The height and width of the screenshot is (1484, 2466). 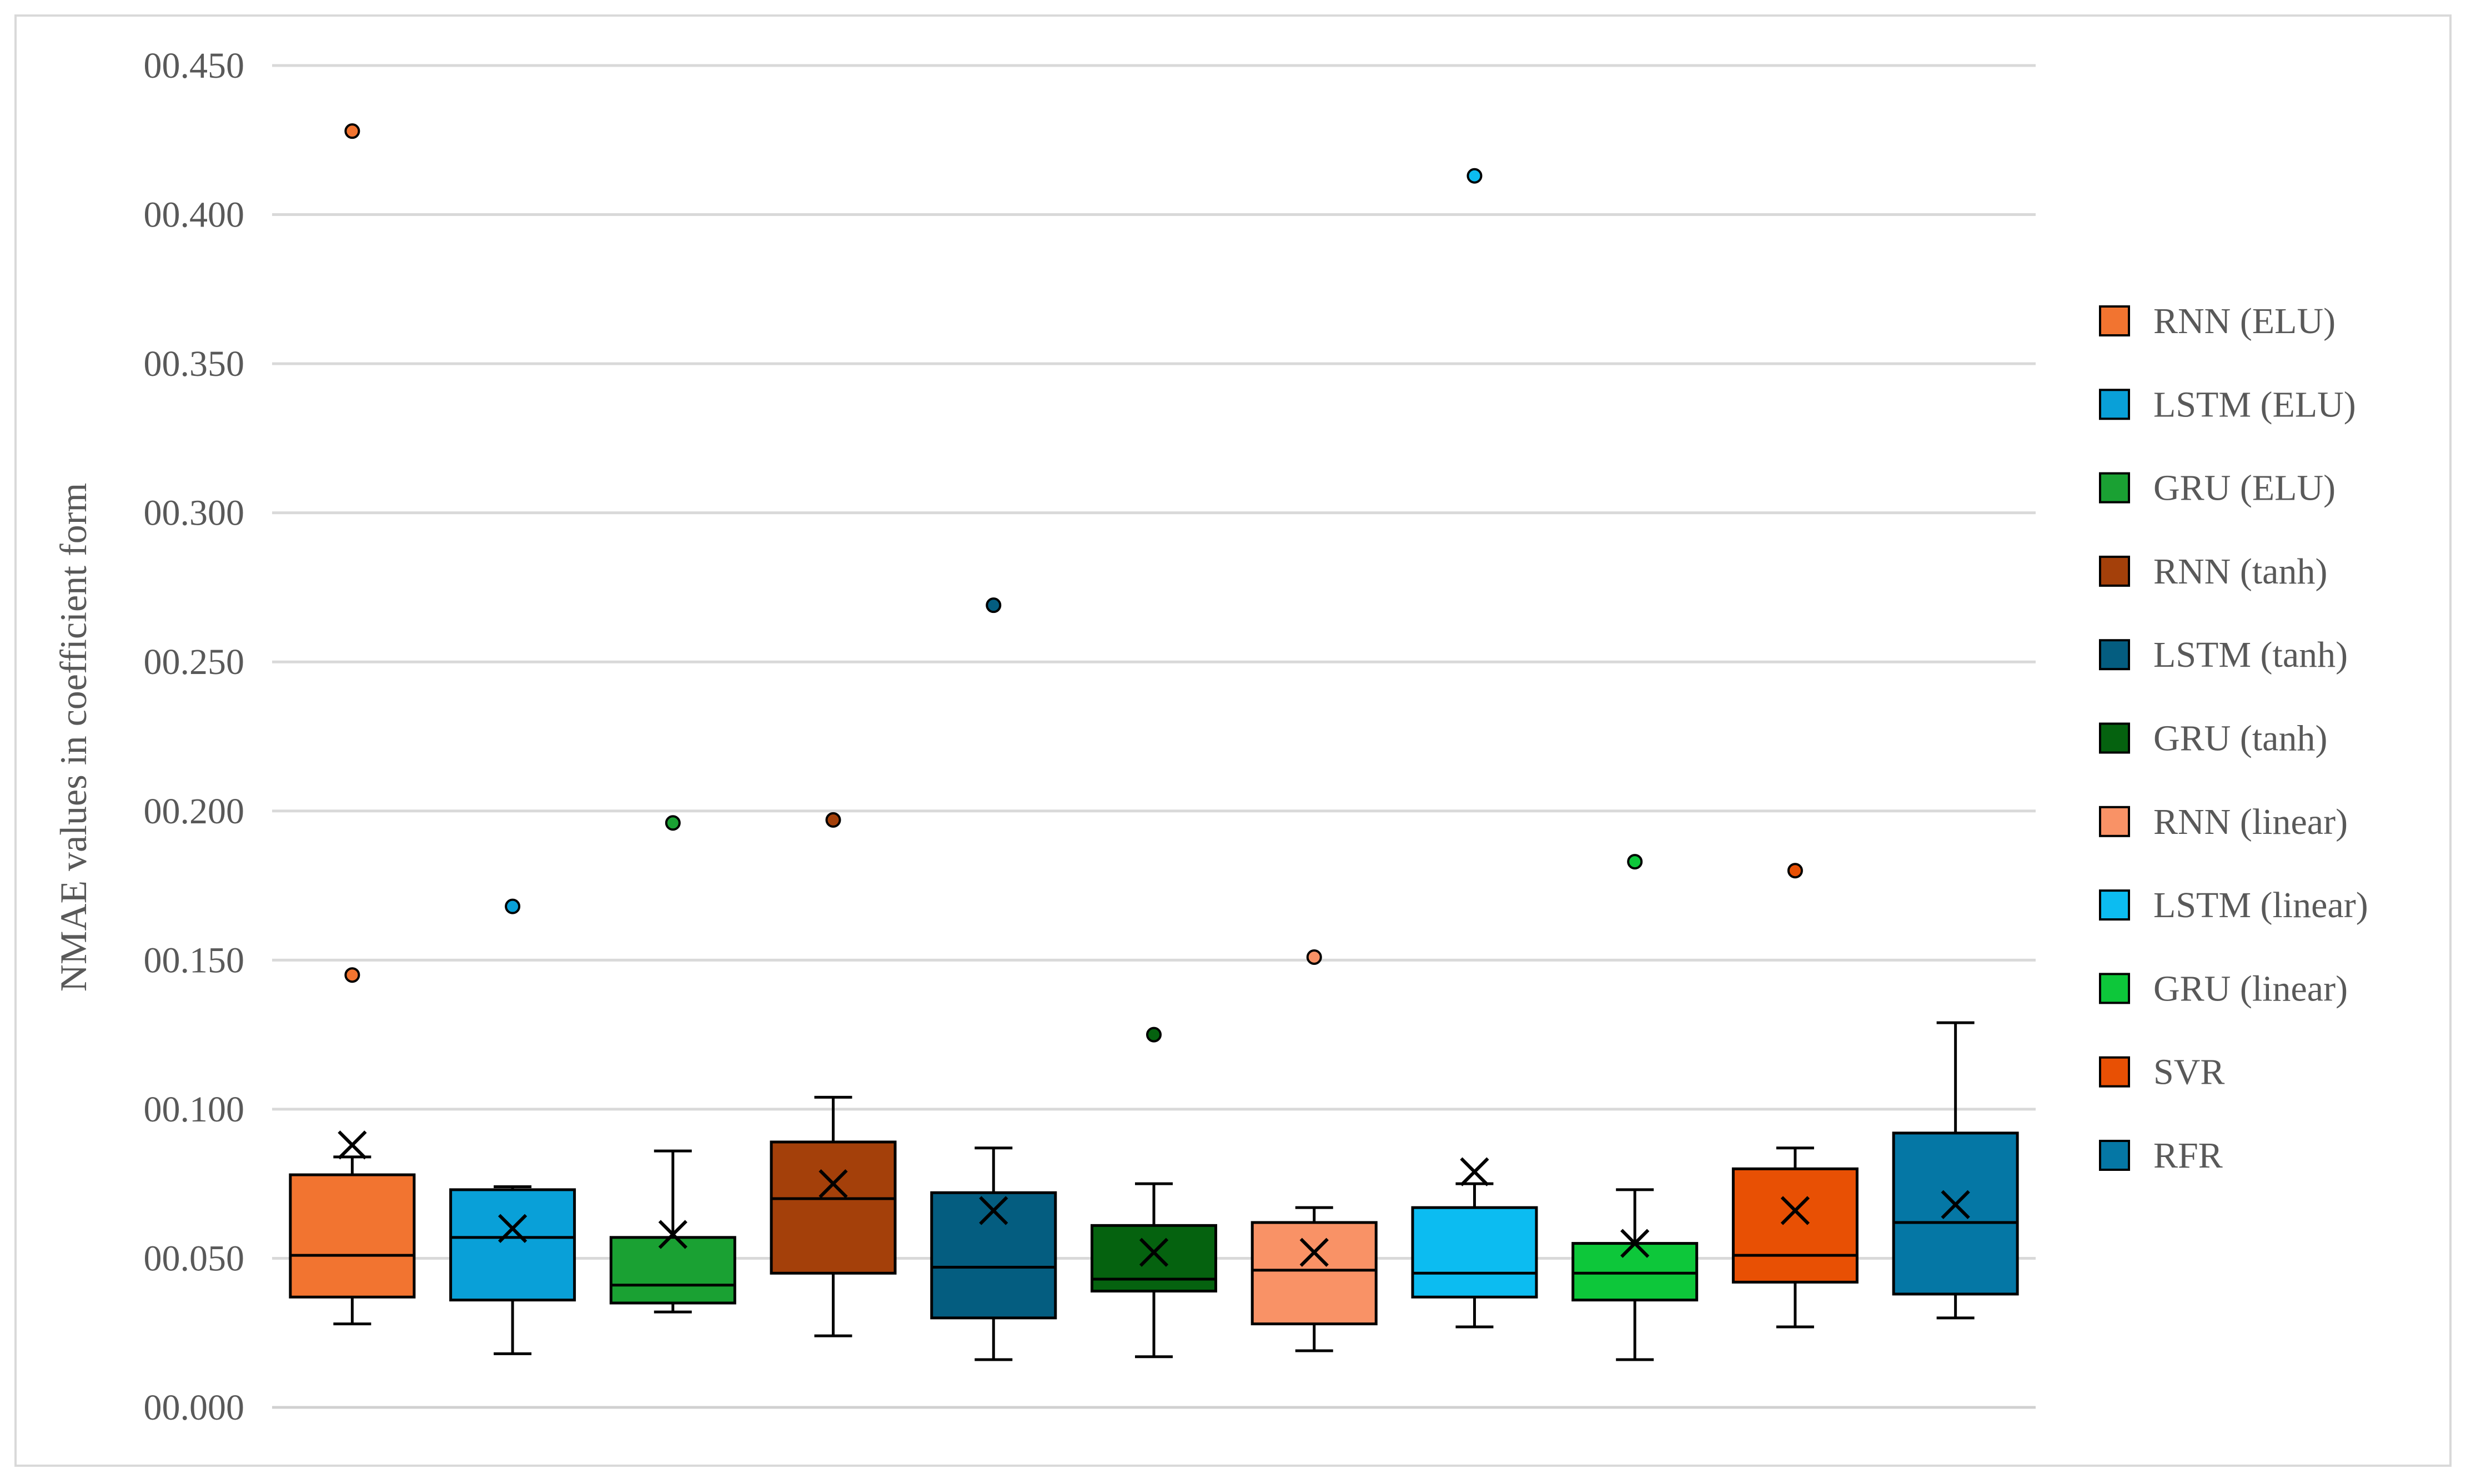 I want to click on legend-item: RFR, so click(x=2161, y=1155).